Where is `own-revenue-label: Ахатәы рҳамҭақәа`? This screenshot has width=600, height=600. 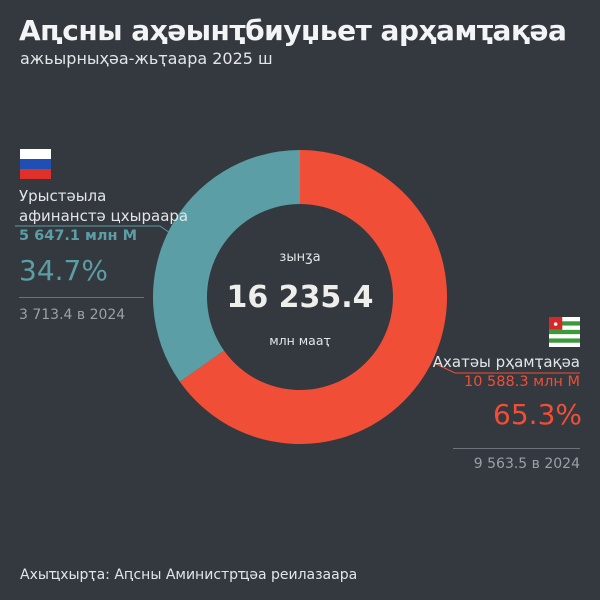 own-revenue-label: Ахатәы рҳамҭақәа is located at coordinates (506, 362).